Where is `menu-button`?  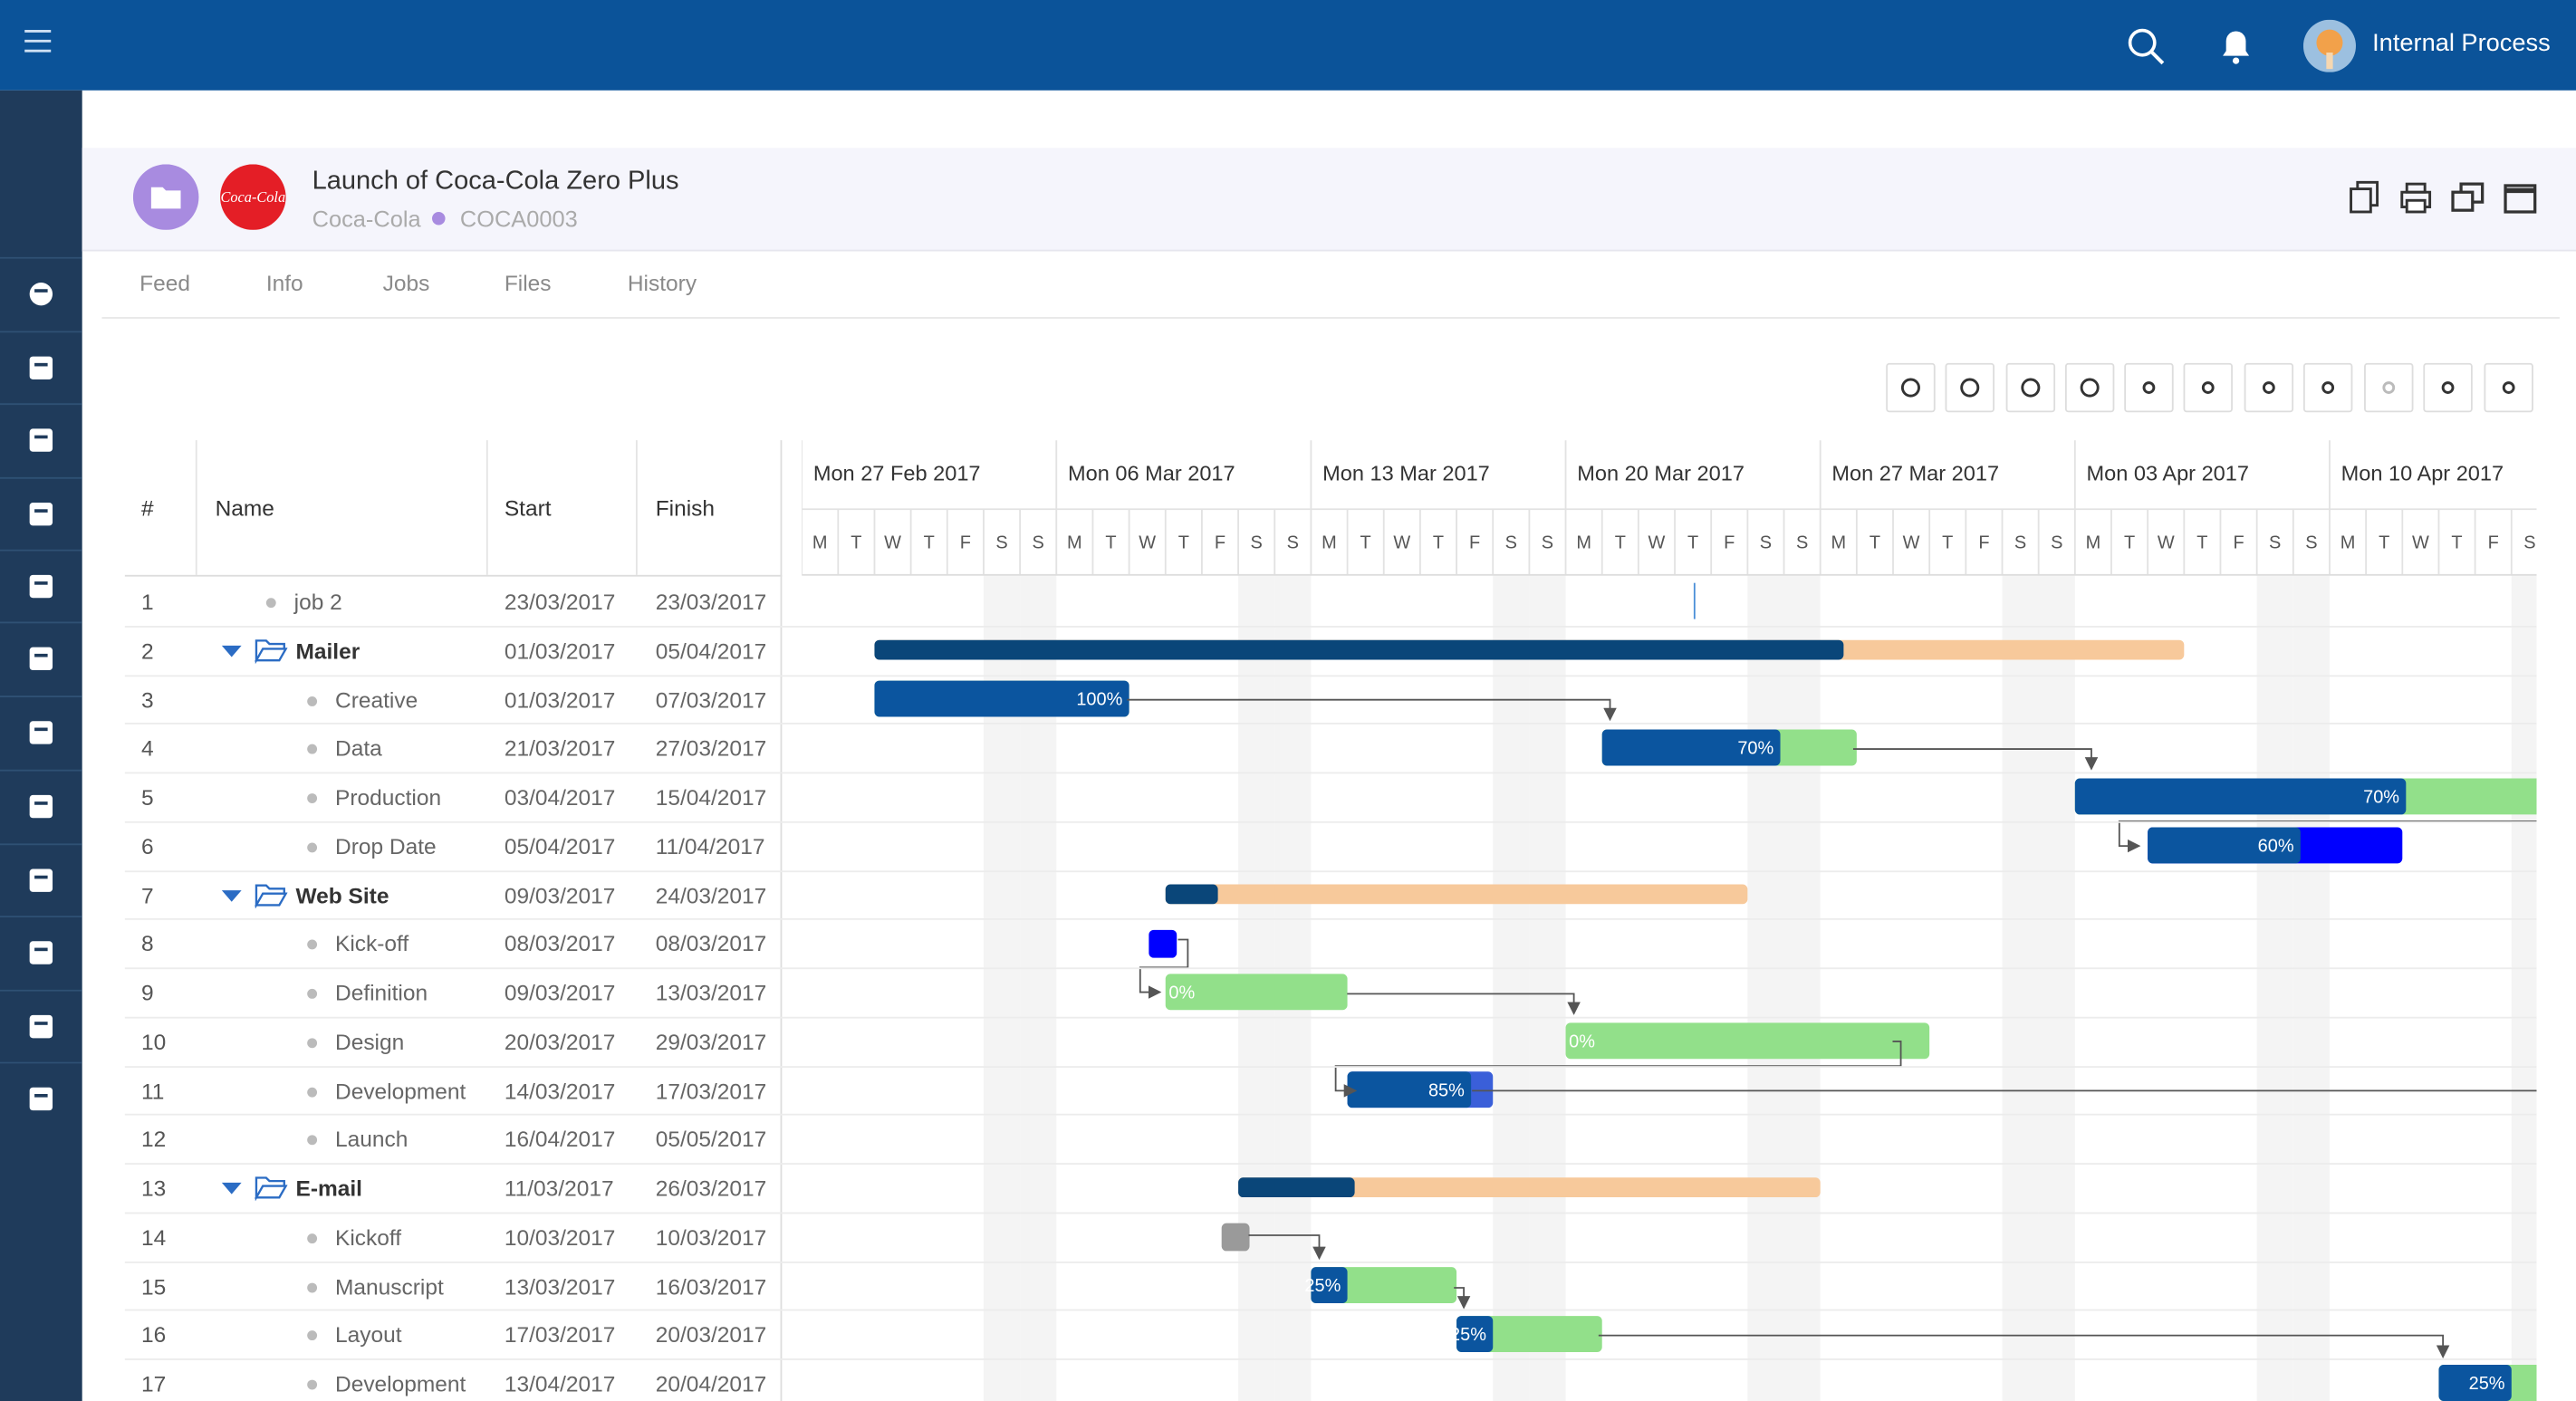 menu-button is located at coordinates (38, 41).